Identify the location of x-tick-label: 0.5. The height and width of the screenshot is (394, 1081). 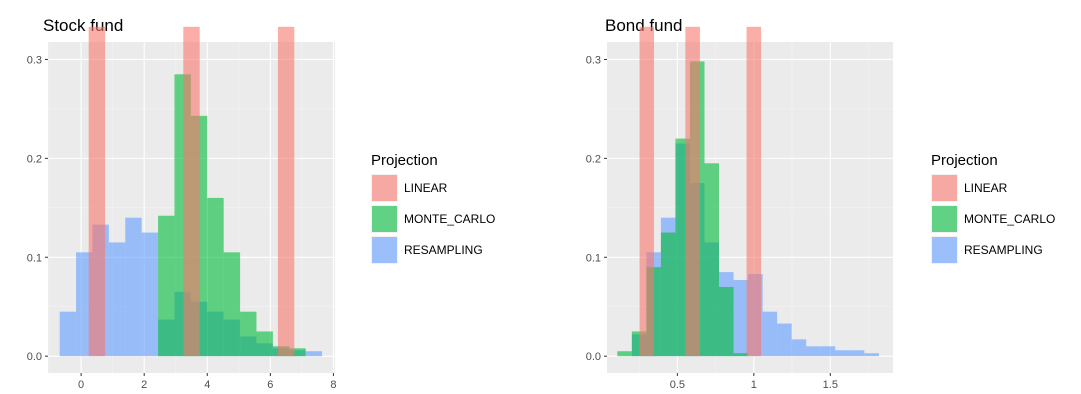
(677, 385).